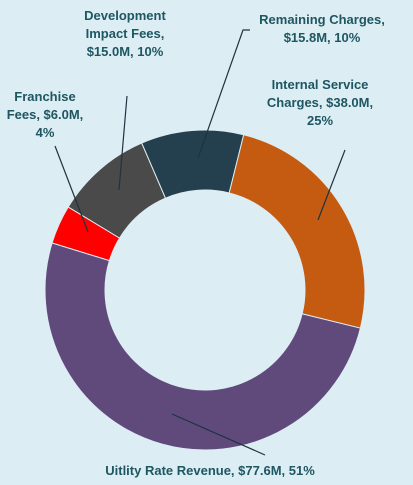  What do you see at coordinates (125, 33) in the screenshot?
I see `data-label: Development Impact Fees, $15.0M, 10%` at bounding box center [125, 33].